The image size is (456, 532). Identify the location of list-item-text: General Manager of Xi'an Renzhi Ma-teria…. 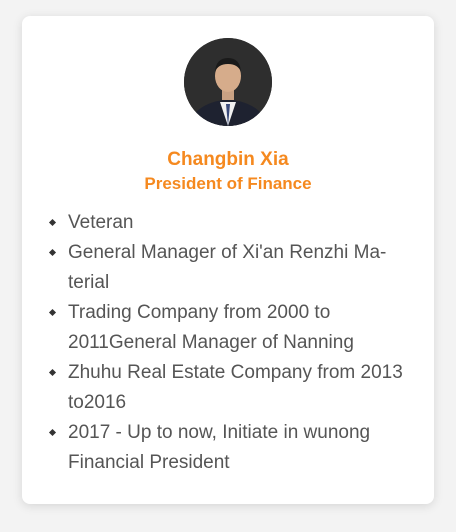
(227, 267).